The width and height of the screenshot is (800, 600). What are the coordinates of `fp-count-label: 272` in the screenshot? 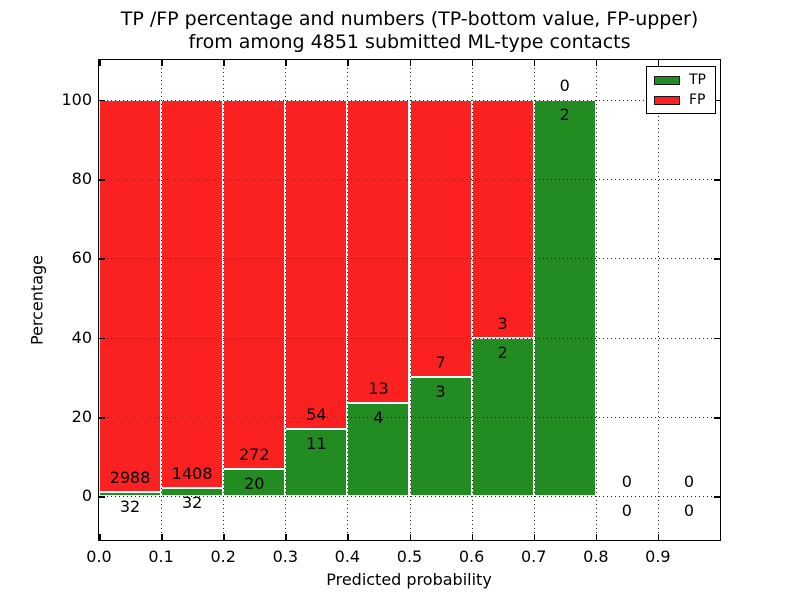 It's located at (254, 455).